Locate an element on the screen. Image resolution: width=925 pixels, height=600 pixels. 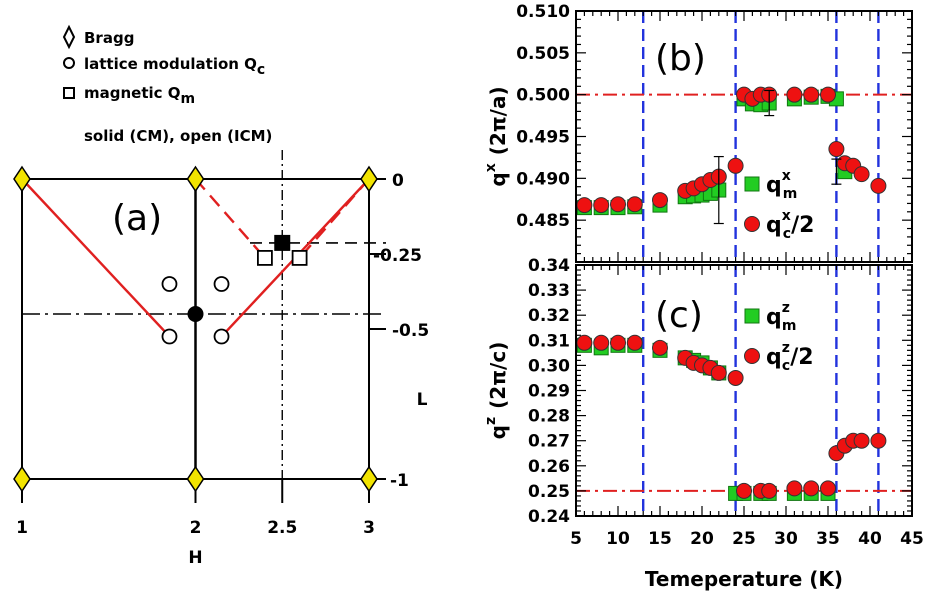
solid-open-note: solid (CM), open (ICM) is located at coordinates (178, 136).